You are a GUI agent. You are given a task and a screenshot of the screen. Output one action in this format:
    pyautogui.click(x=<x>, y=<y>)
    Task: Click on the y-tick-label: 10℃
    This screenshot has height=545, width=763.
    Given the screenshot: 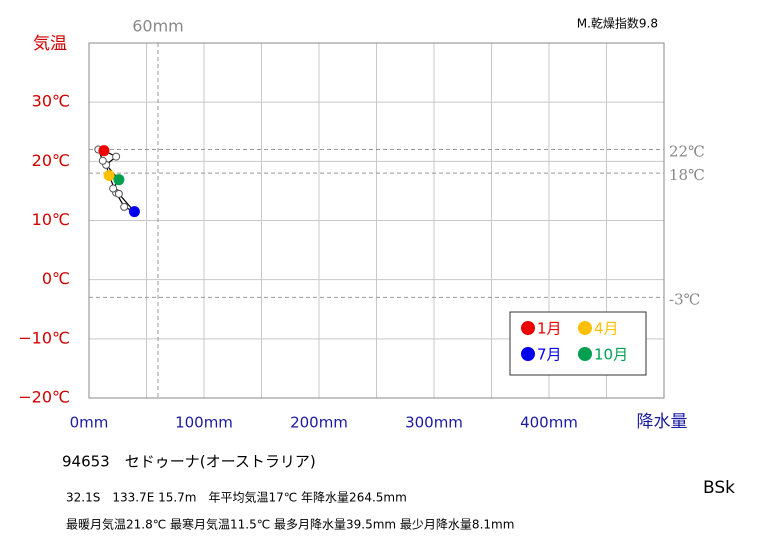 What is the action you would take?
    pyautogui.click(x=51, y=219)
    